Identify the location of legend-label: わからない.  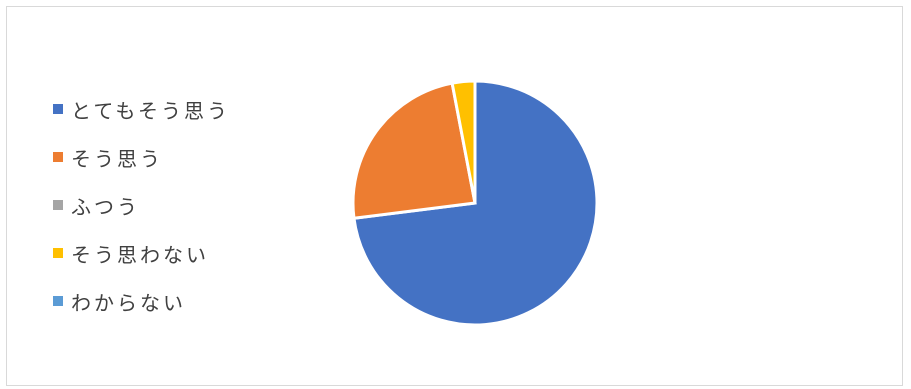
(128, 302).